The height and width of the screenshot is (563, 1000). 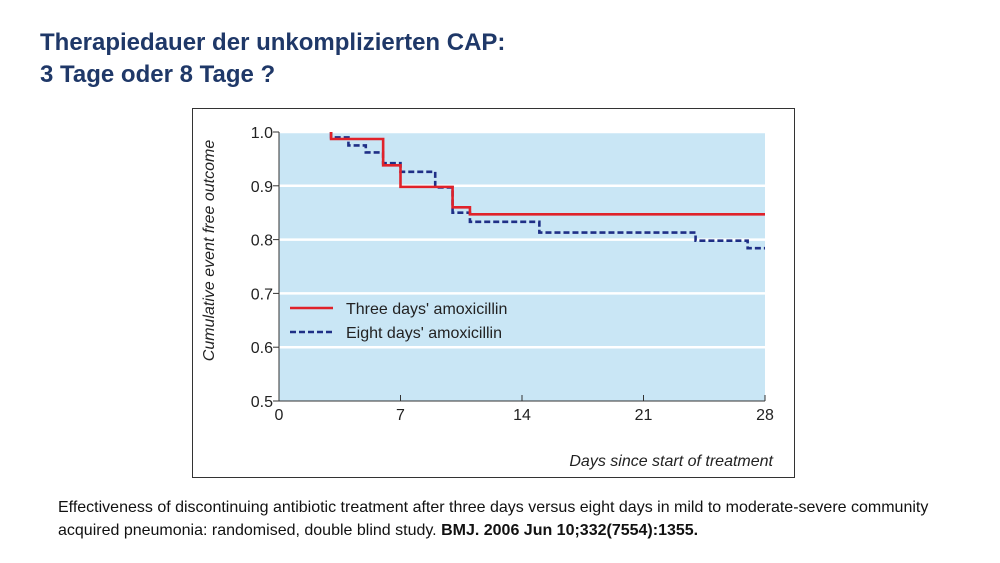 I want to click on y-tick-label: 0.9, so click(x=262, y=187).